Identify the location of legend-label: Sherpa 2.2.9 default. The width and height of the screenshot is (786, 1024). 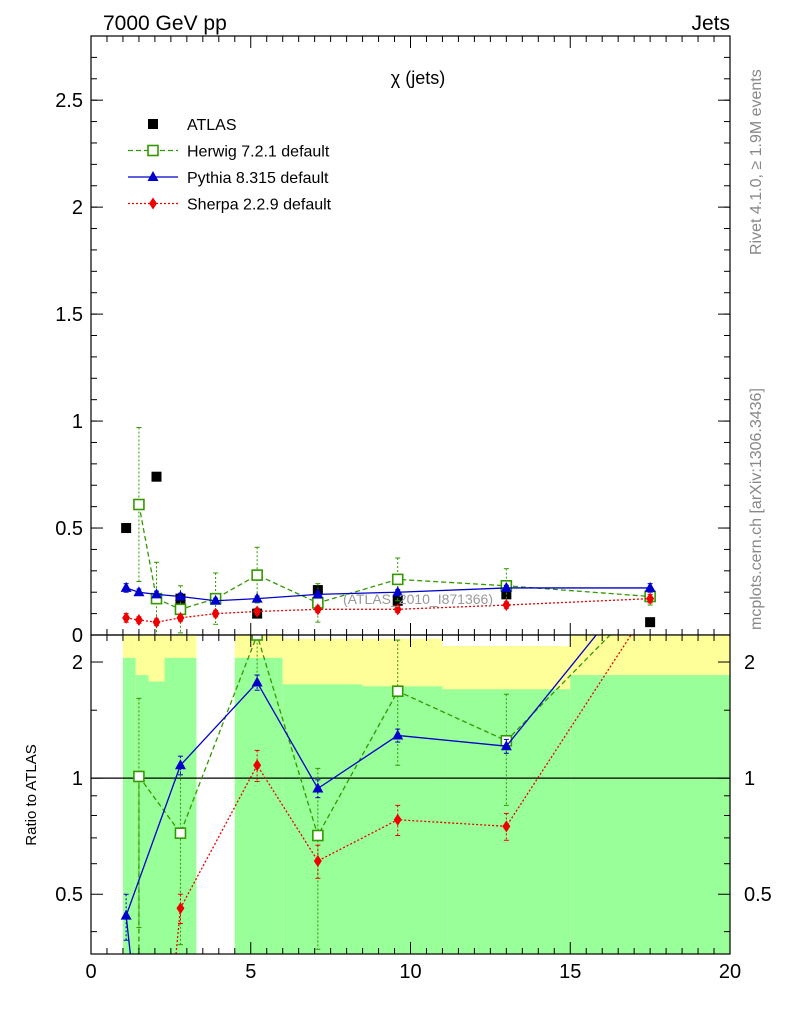
(259, 205).